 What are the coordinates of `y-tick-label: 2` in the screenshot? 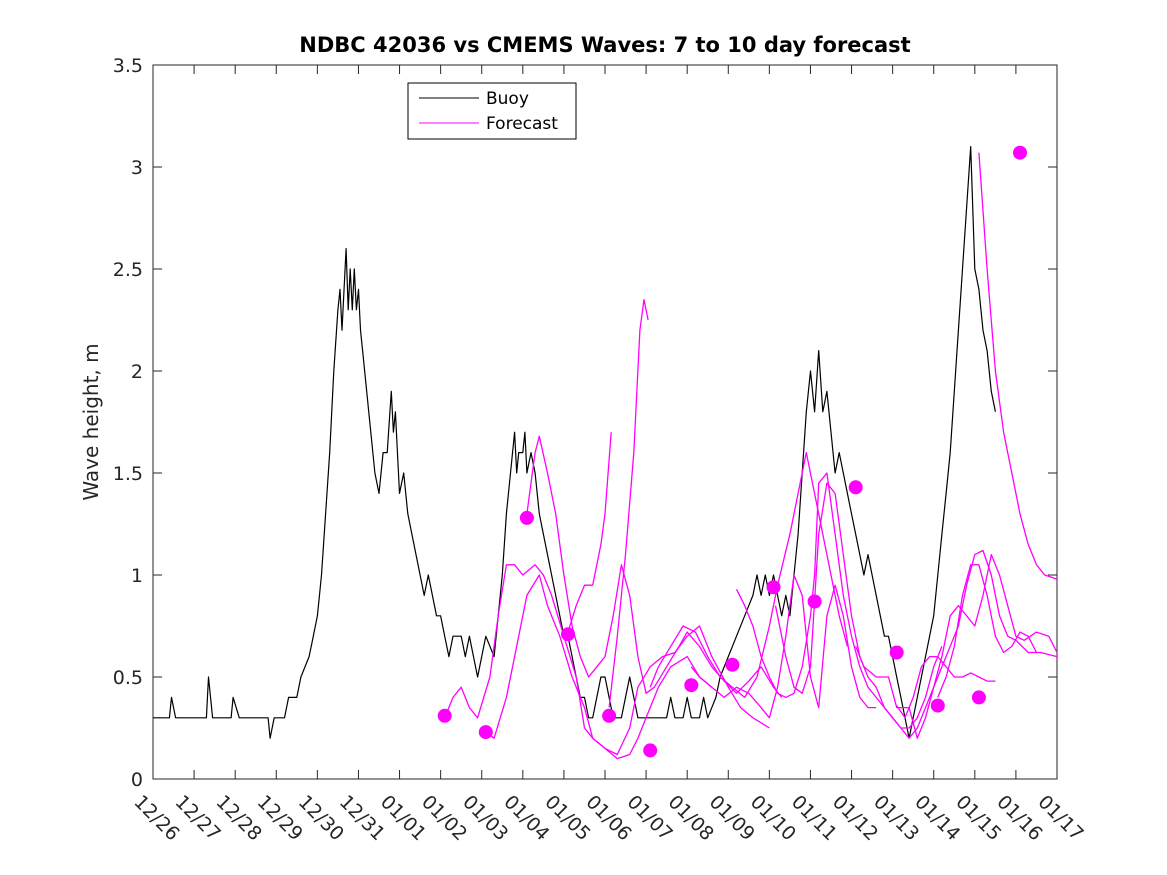 It's located at (137, 372).